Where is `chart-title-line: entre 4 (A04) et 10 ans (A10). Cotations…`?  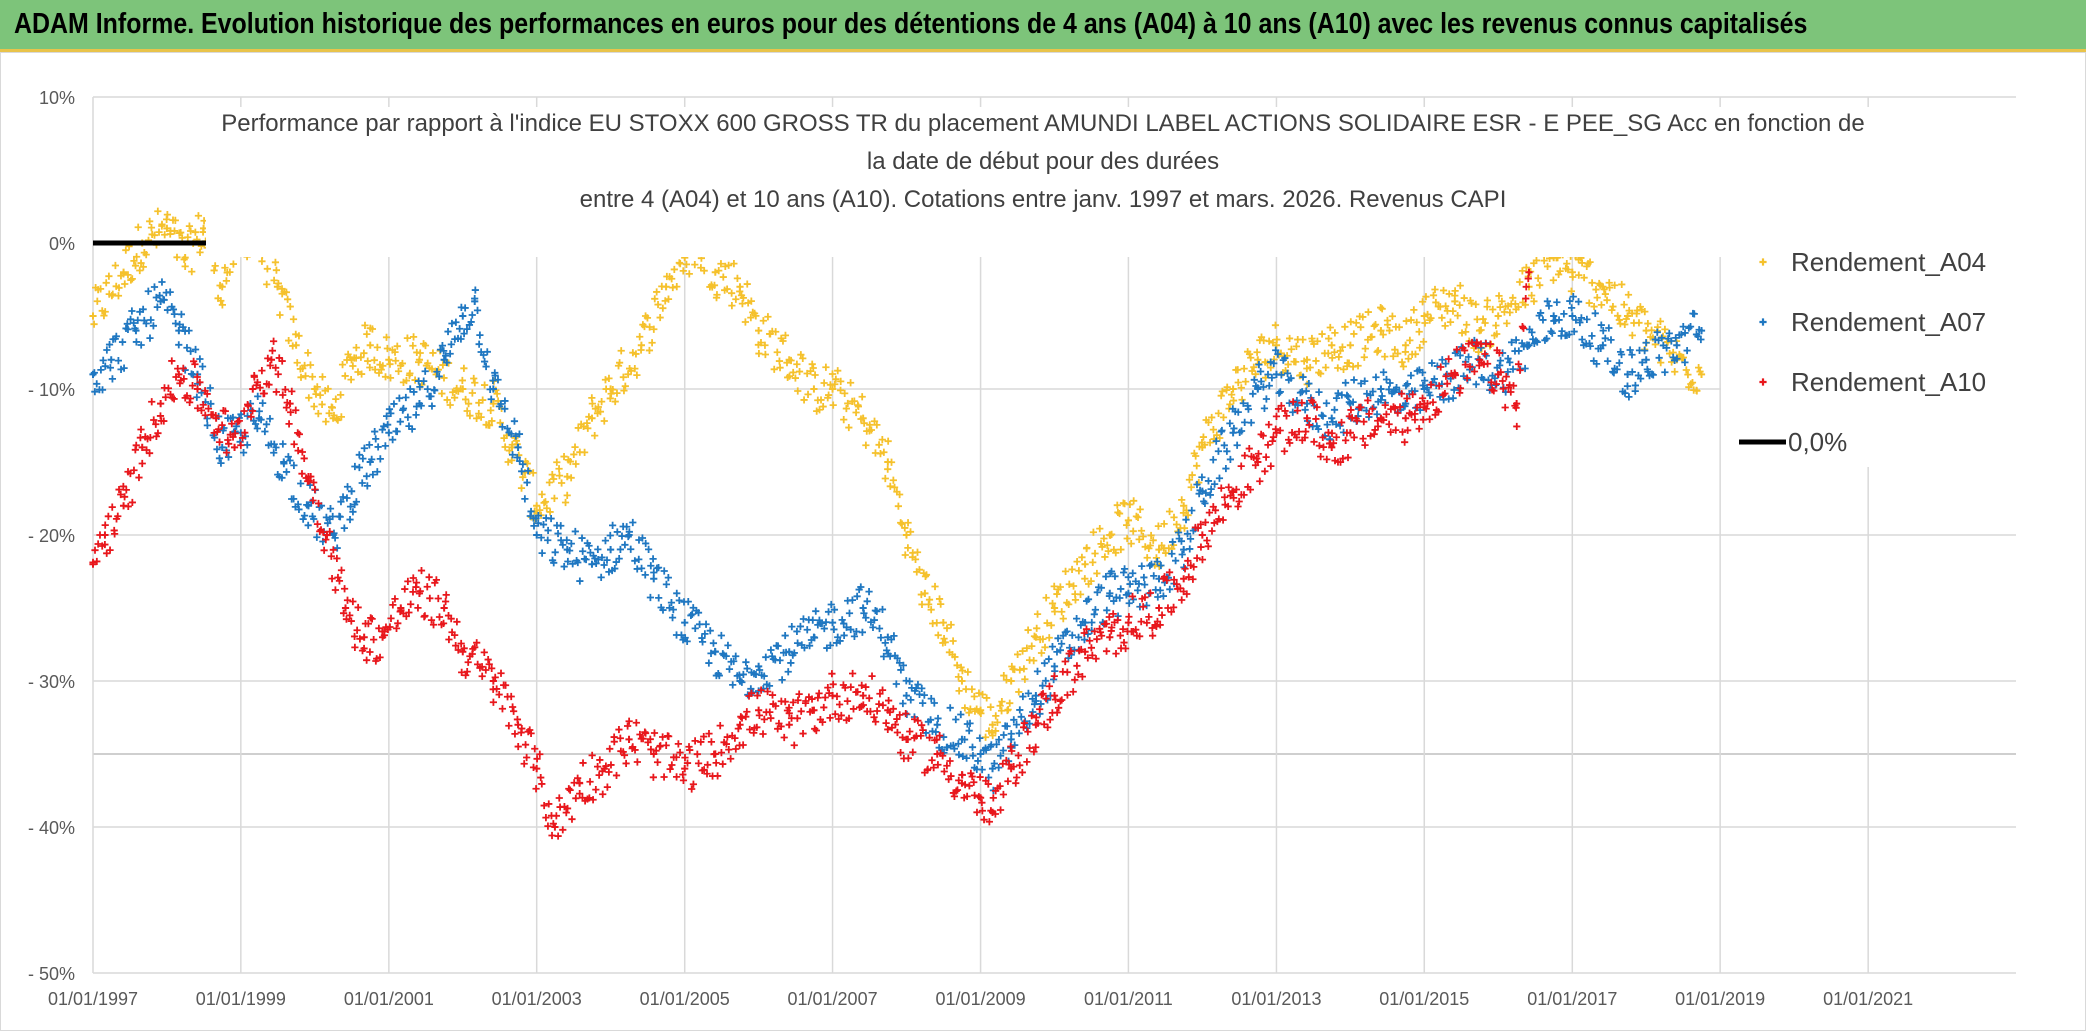 chart-title-line: entre 4 (A04) et 10 ans (A10). Cotations… is located at coordinates (1043, 199).